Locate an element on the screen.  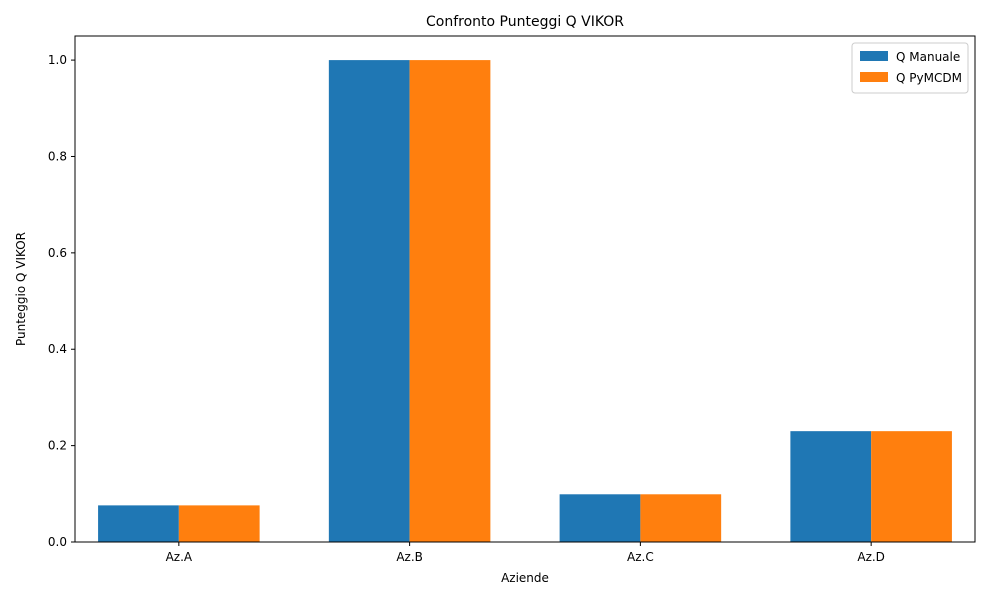
y-axis: 0.0 0.2 0.4 0.6 0.8 1.0 is located at coordinates (61, 301).